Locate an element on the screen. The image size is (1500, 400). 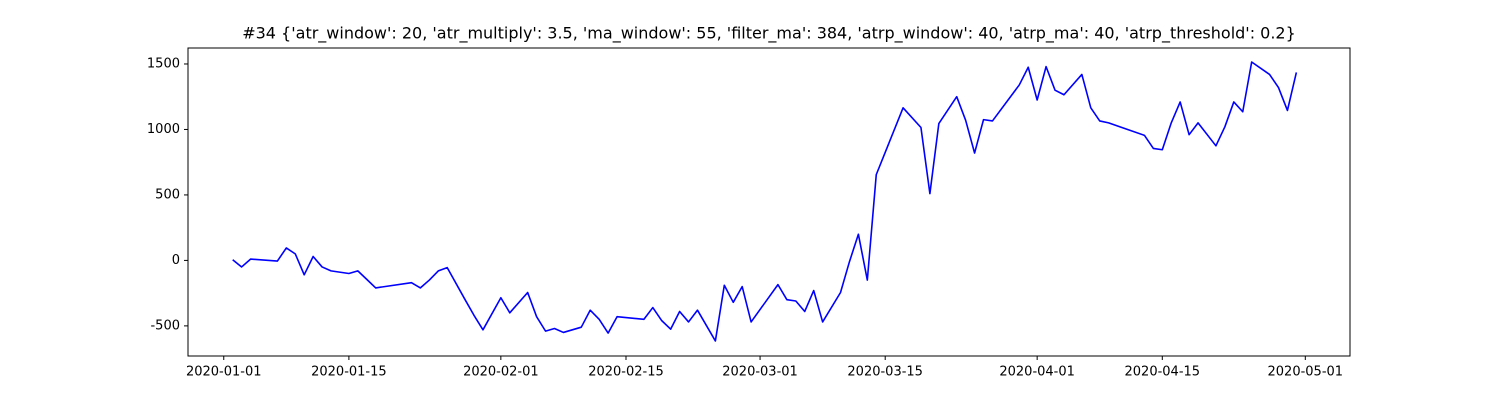
y-tick-label: 1500 is located at coordinates (163, 63).